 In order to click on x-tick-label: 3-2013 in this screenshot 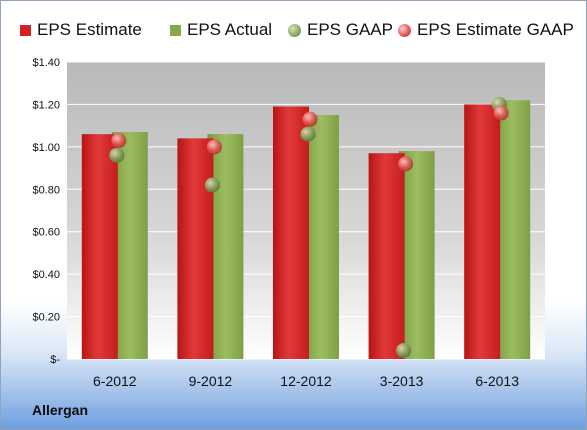, I will do `click(402, 381)`.